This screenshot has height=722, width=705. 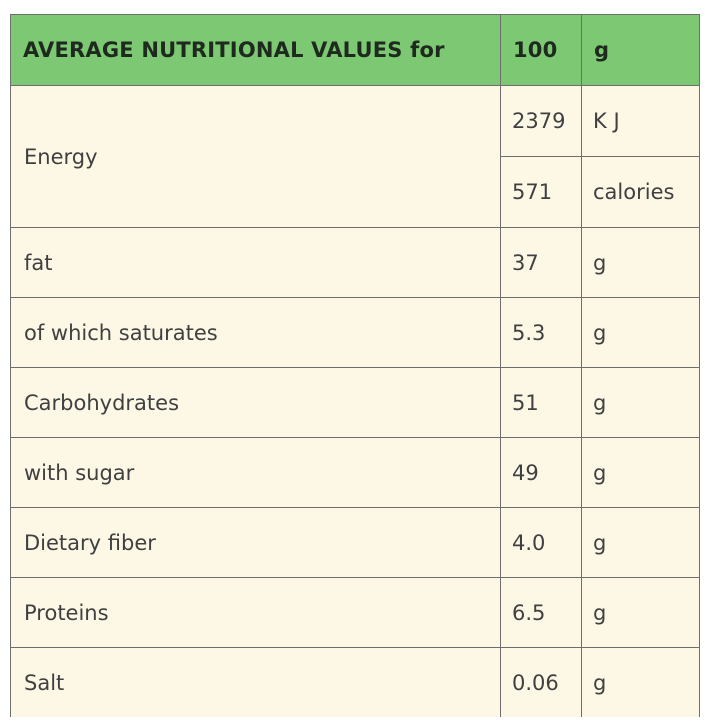 I want to click on row-label: Dietary fiber, so click(x=255, y=542).